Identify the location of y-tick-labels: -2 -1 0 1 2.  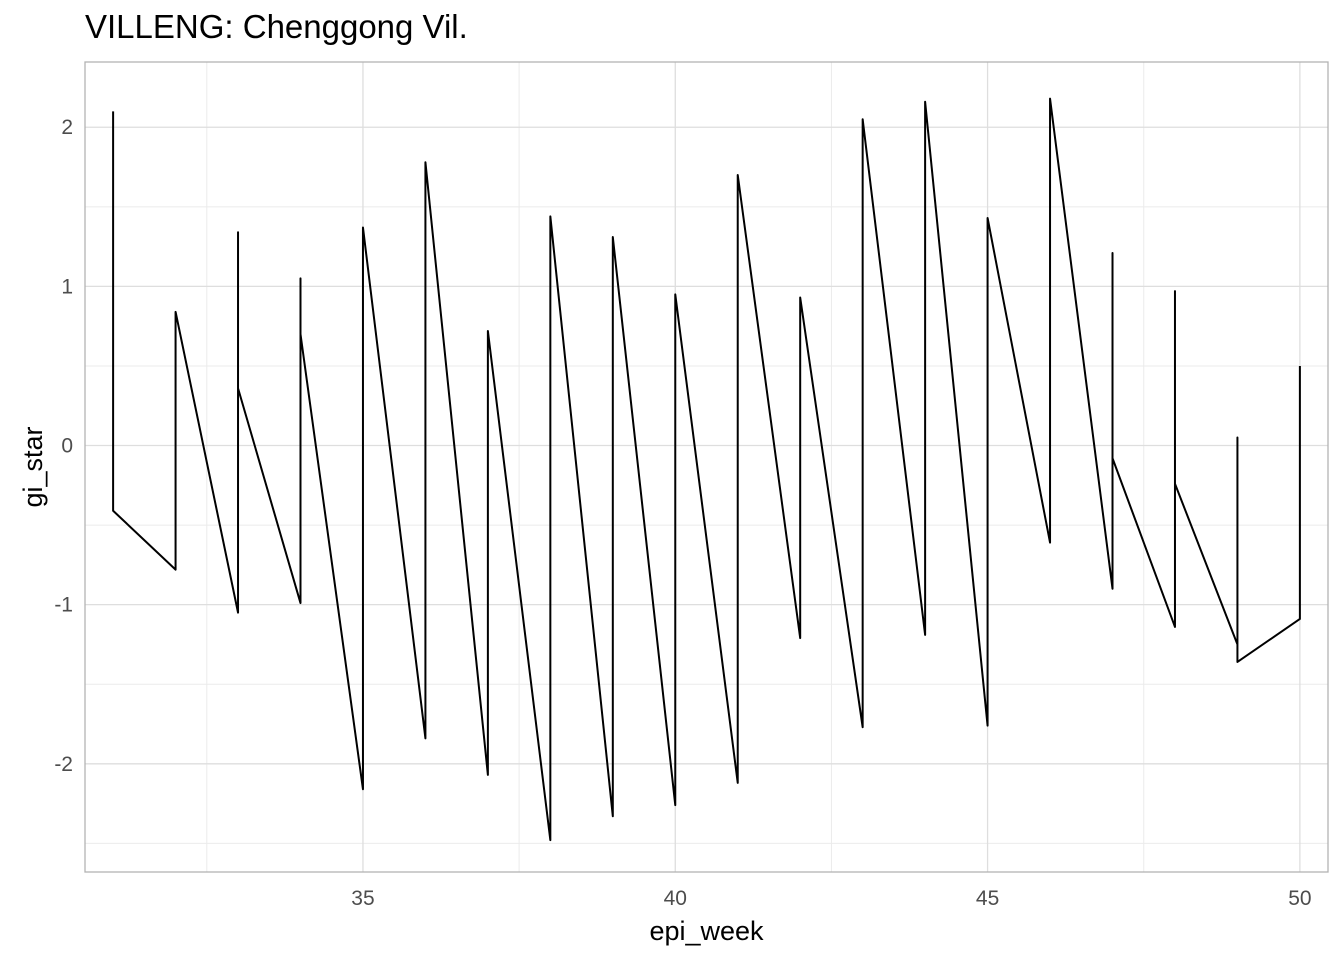
(63, 446).